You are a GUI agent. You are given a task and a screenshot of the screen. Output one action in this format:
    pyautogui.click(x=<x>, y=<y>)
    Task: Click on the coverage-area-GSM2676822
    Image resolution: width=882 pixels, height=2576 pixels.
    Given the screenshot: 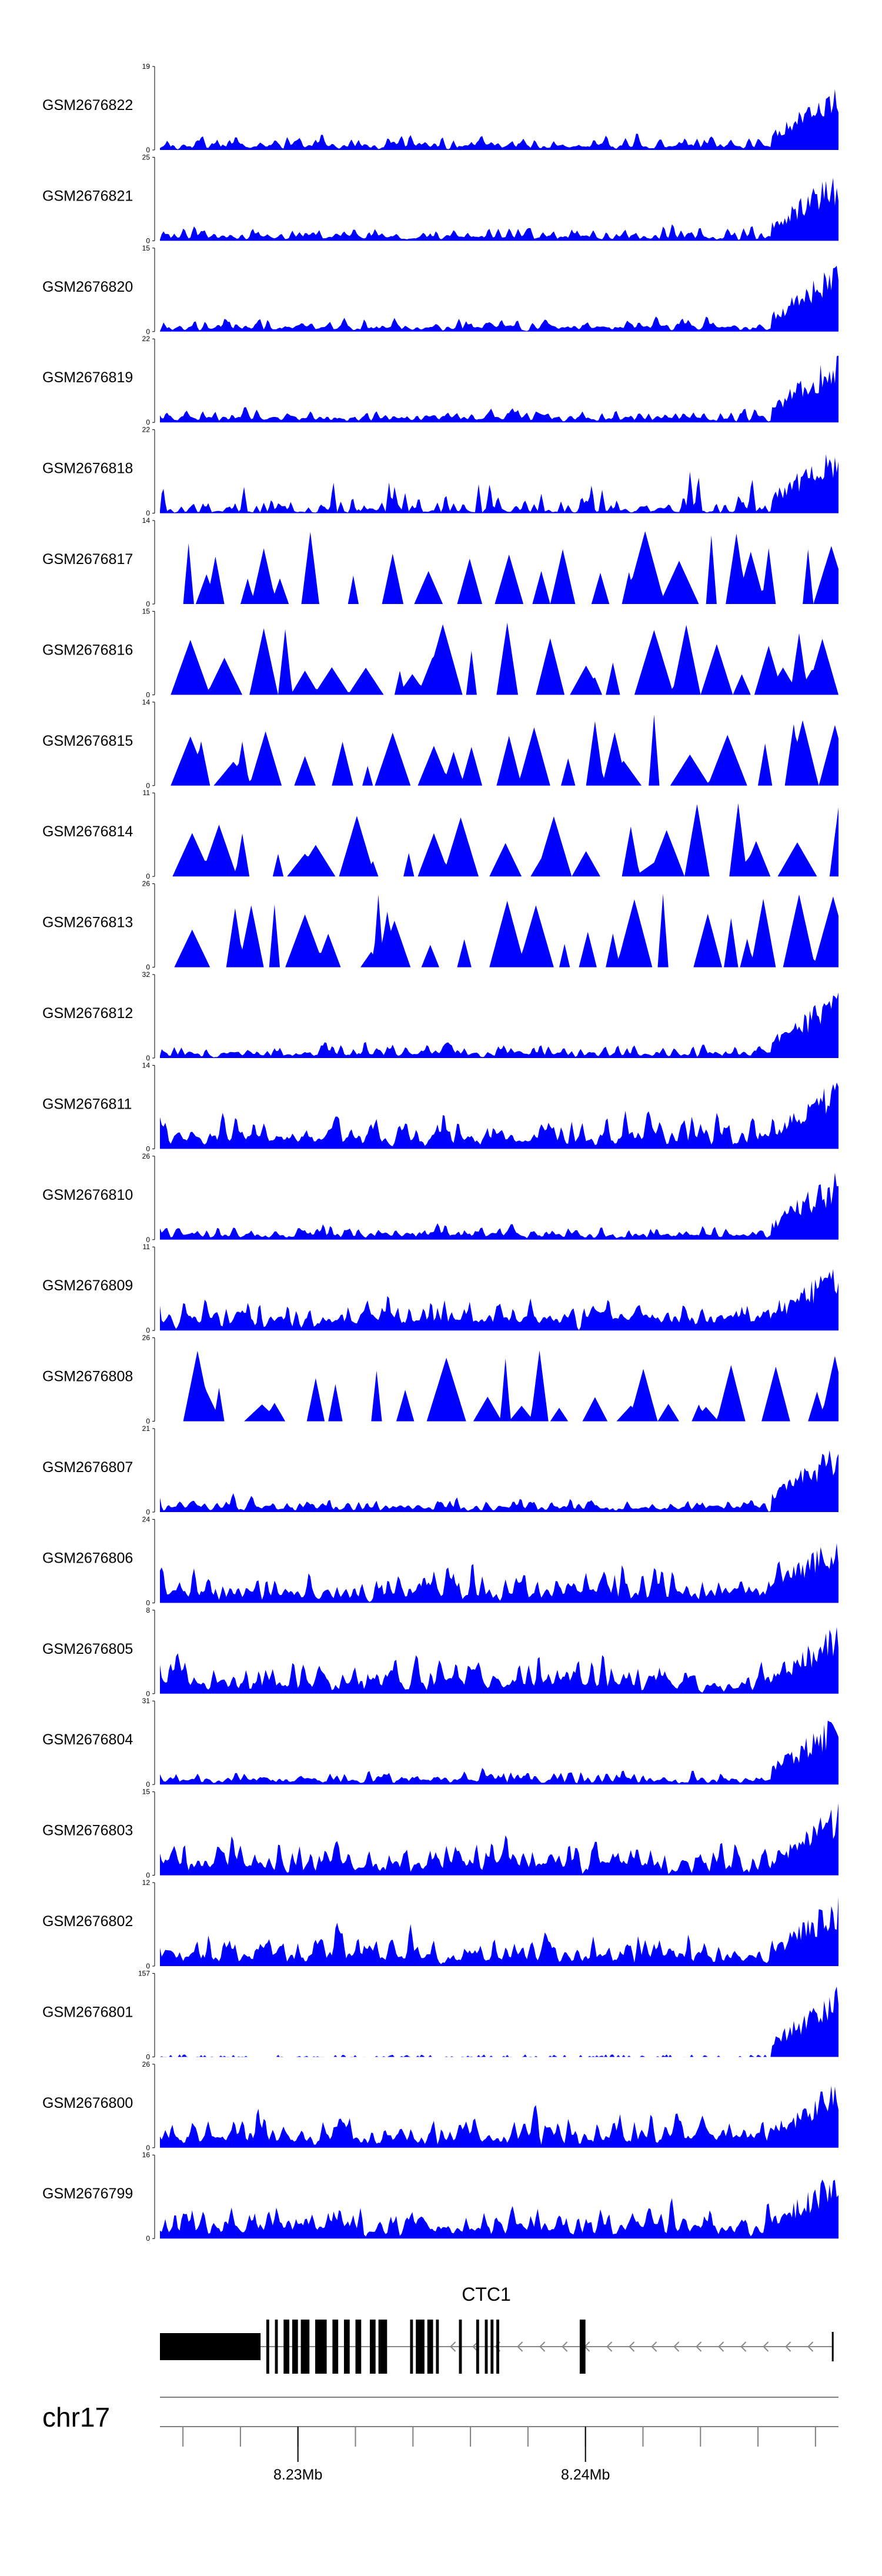 What is the action you would take?
    pyautogui.click(x=499, y=119)
    